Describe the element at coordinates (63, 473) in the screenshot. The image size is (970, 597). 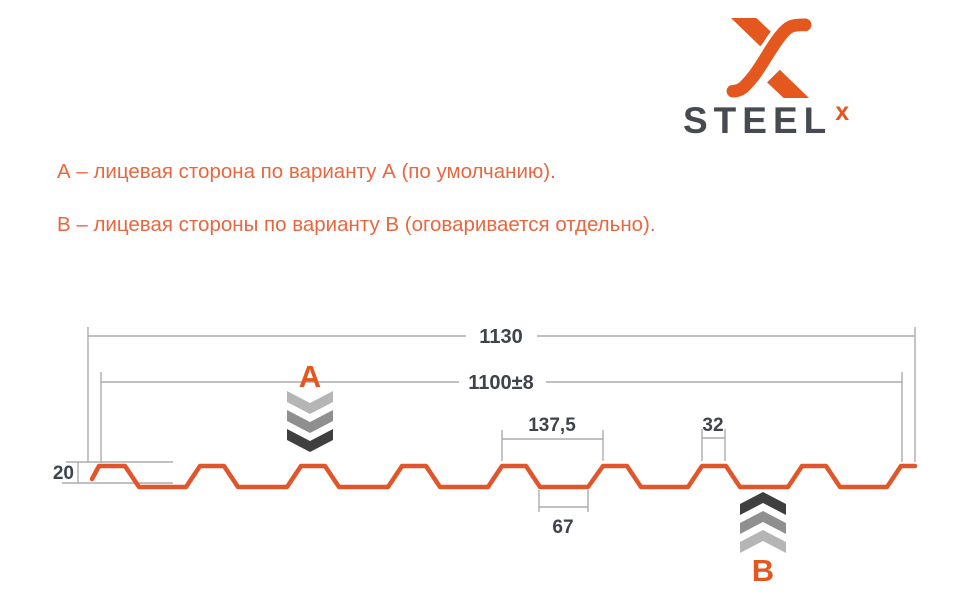
I see `dim-label-20: 20` at that location.